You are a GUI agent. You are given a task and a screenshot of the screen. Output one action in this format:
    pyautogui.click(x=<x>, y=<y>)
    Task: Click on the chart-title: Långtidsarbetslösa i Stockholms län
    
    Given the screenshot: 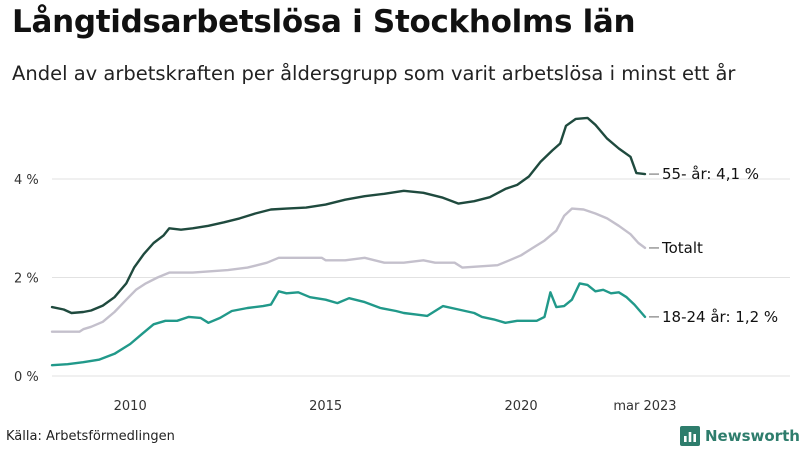 What is the action you would take?
    pyautogui.click(x=324, y=22)
    